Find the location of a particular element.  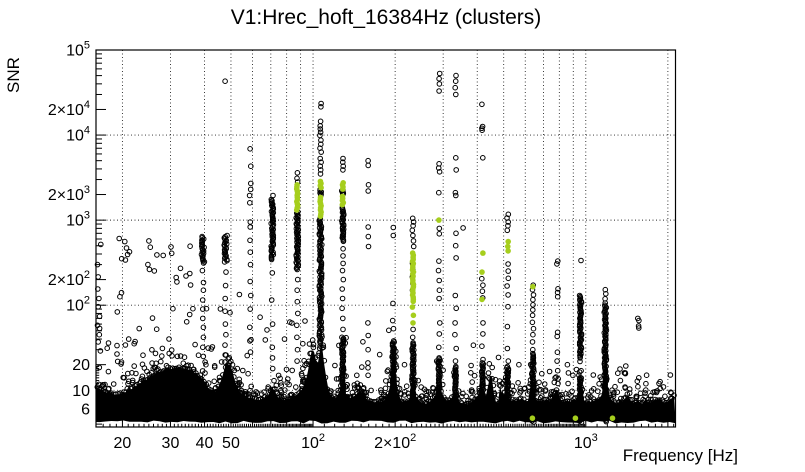

svg-text: 10⁴ is located at coordinates (78, 135).